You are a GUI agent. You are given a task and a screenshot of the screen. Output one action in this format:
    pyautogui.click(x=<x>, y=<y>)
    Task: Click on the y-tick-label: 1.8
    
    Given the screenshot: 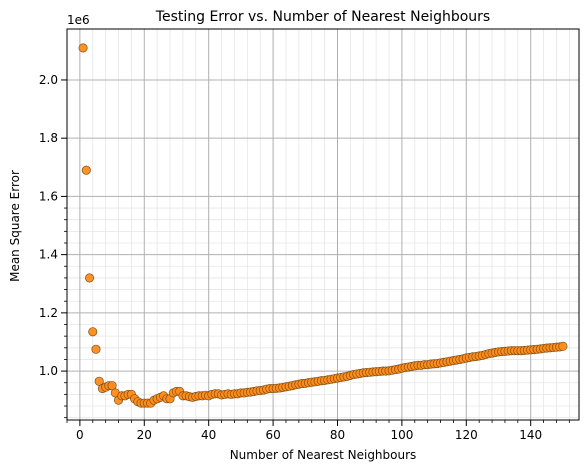 What is the action you would take?
    pyautogui.click(x=48, y=138)
    